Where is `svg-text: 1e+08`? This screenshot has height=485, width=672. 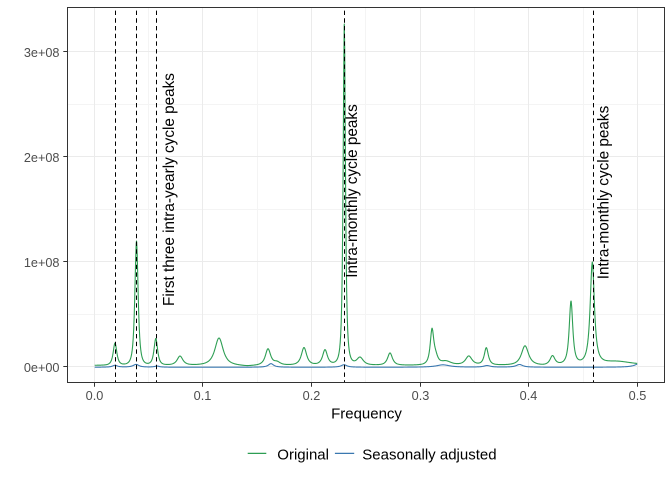
svg-text: 1e+08 is located at coordinates (42, 263).